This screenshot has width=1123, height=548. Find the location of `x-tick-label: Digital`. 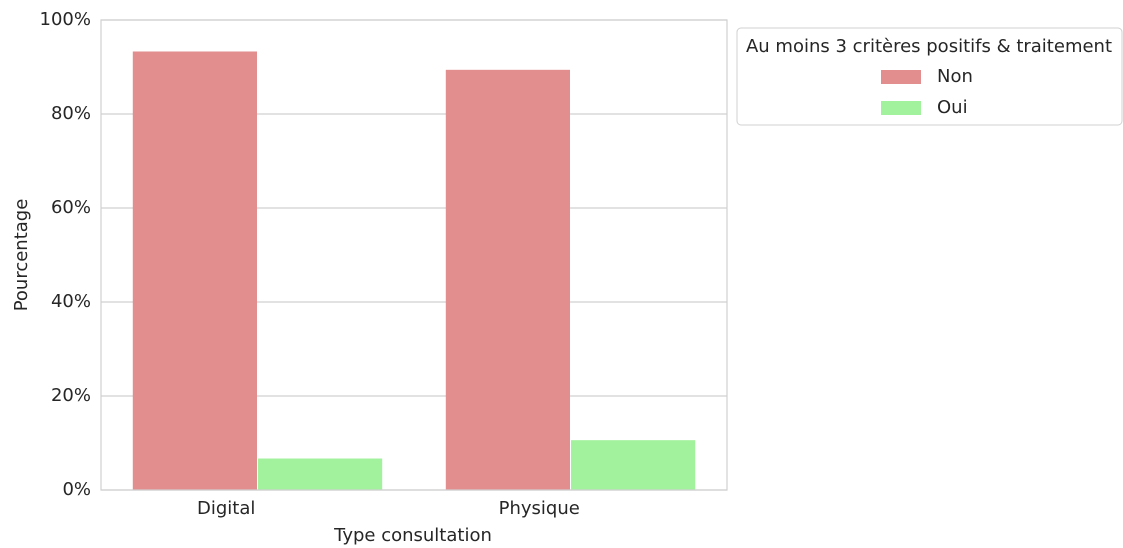

x-tick-label: Digital is located at coordinates (226, 508).